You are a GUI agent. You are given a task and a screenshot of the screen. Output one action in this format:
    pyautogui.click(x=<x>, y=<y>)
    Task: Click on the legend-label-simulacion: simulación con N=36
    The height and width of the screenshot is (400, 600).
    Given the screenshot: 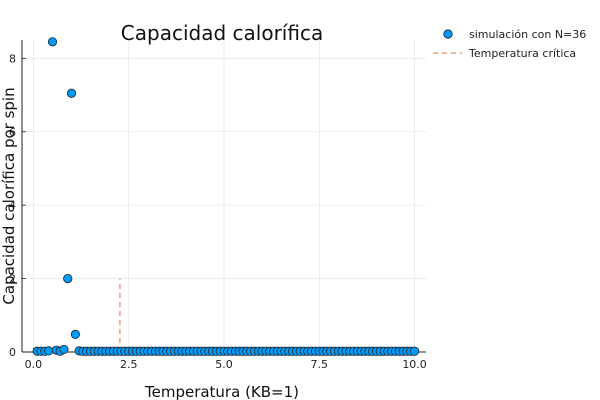 What is the action you would take?
    pyautogui.click(x=527, y=34)
    